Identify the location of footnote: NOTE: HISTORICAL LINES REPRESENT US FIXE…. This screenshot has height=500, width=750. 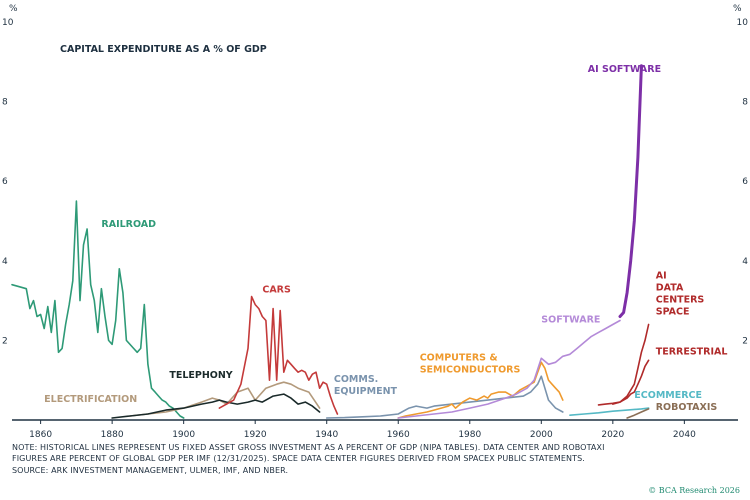
(374, 459).